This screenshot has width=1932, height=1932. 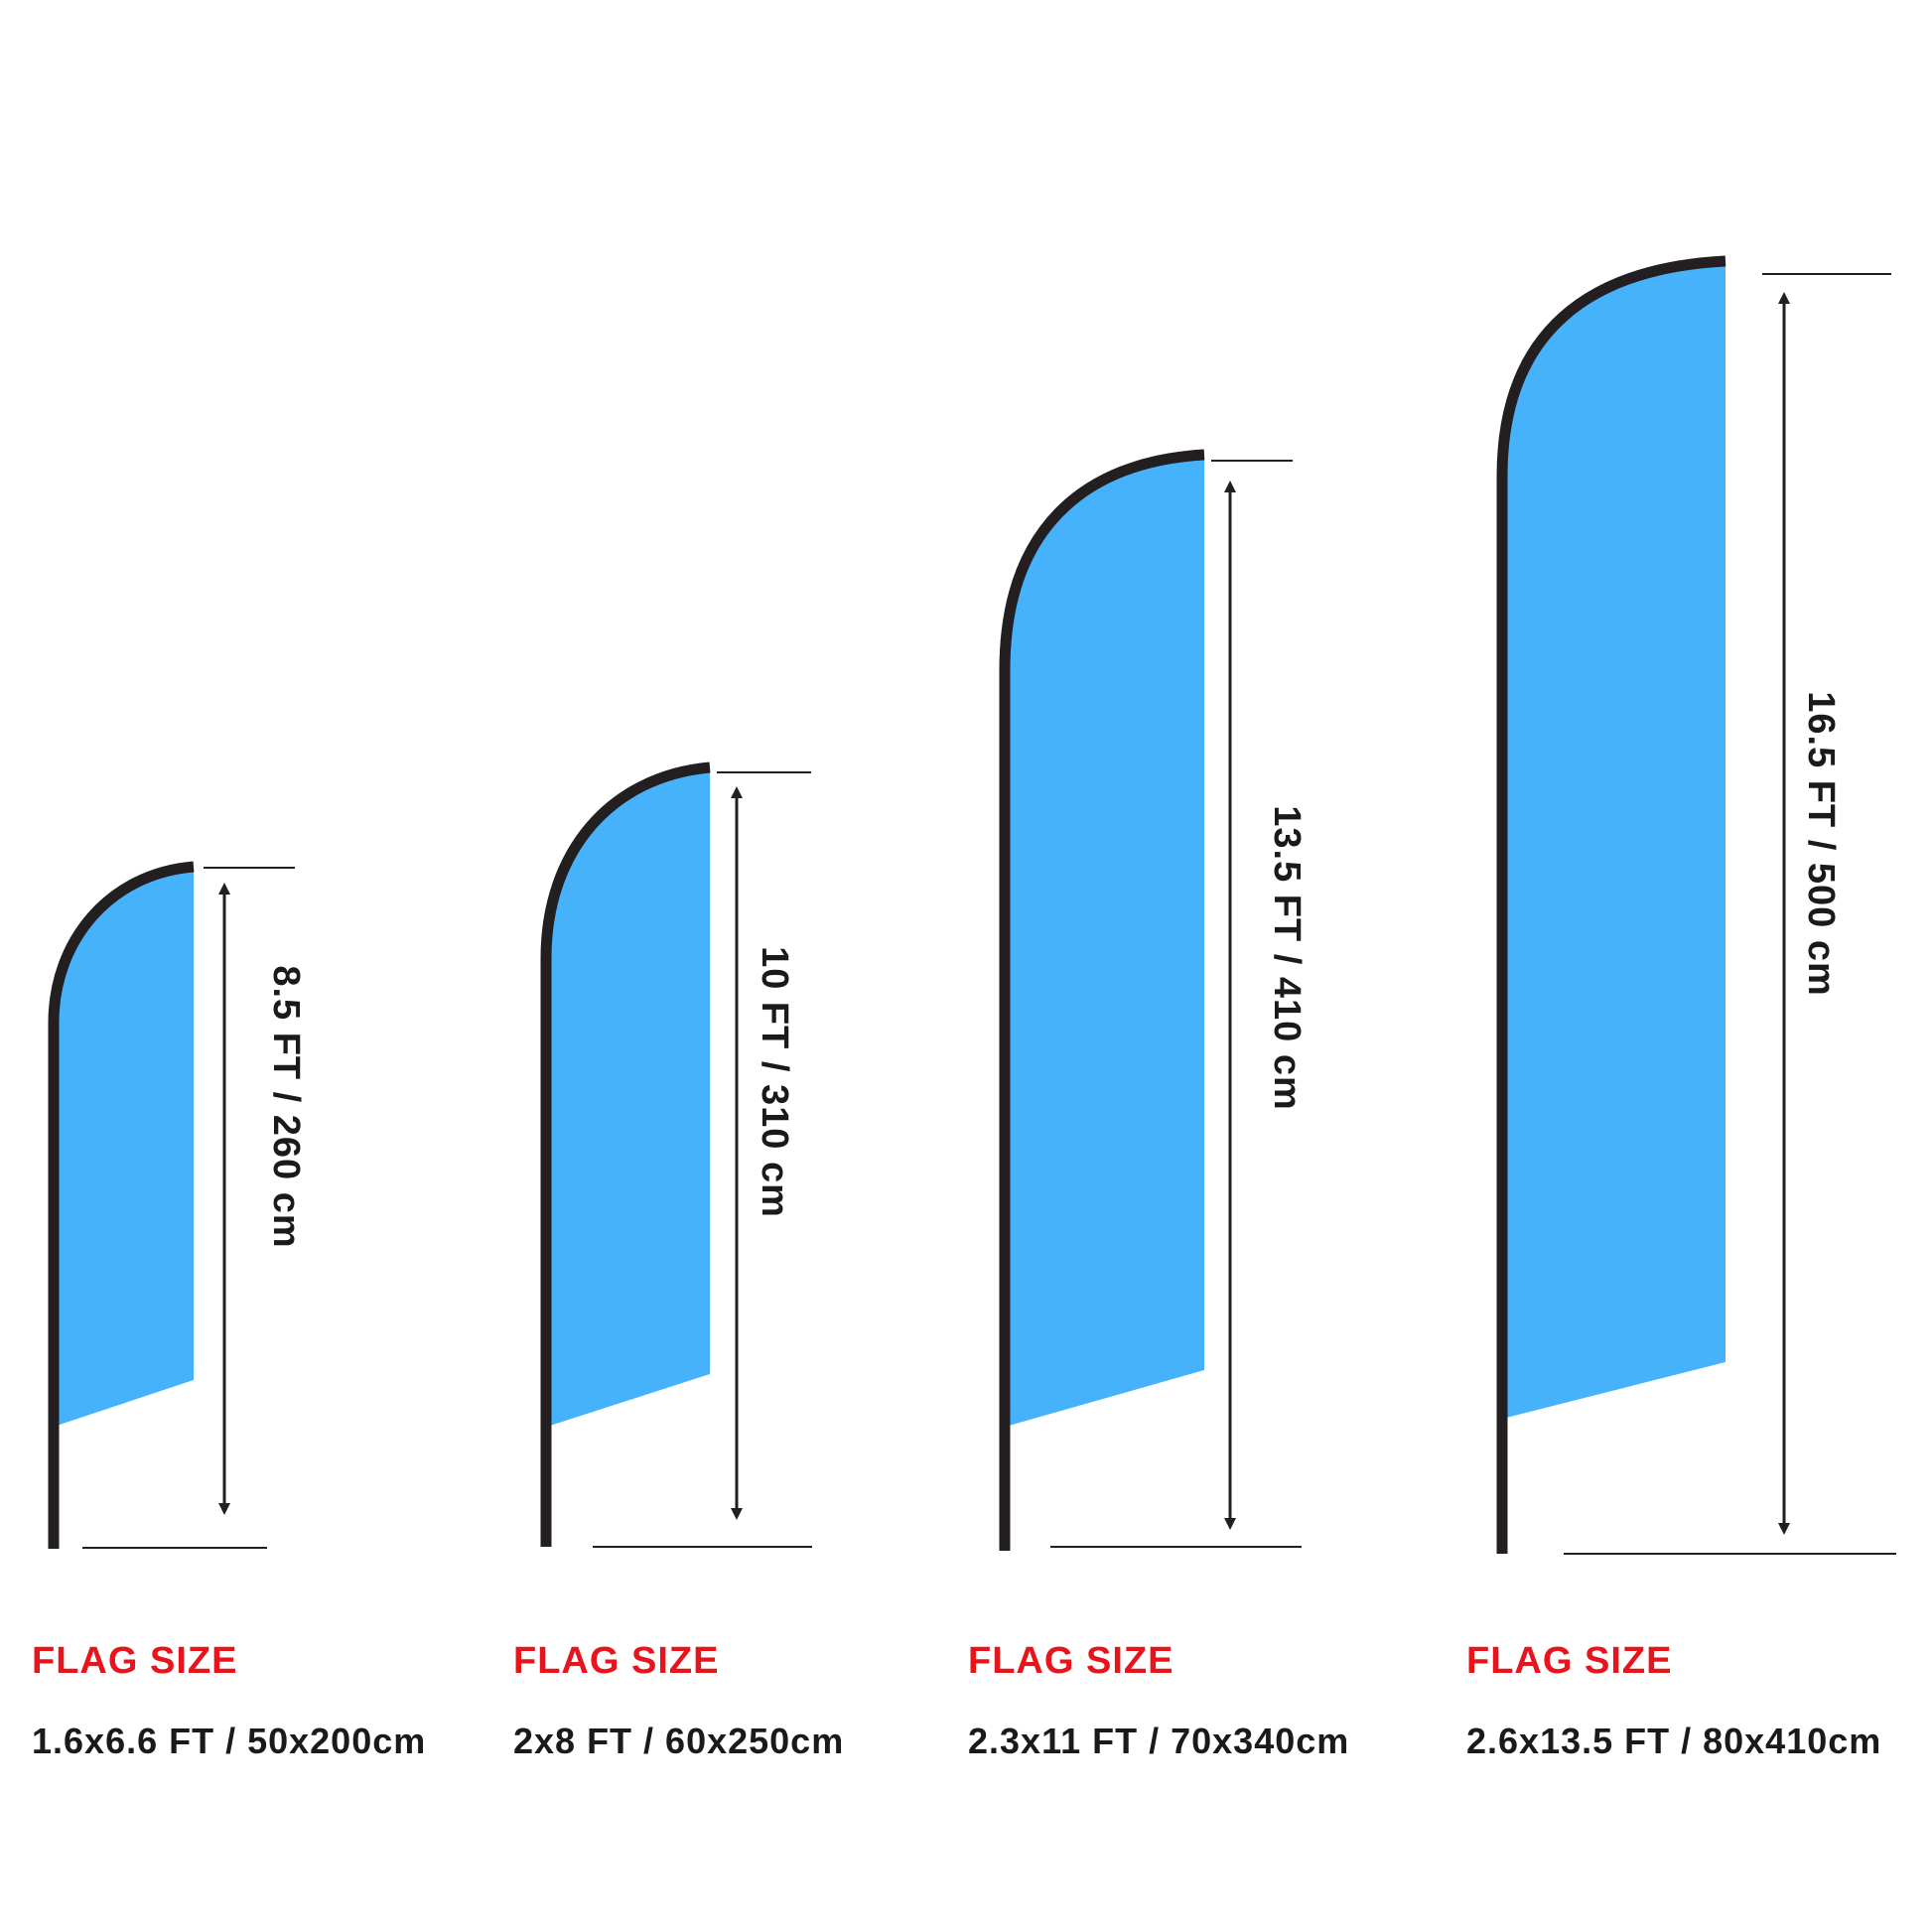 I want to click on flag-1-size-heading: FLAG SIZE, so click(x=135, y=1661).